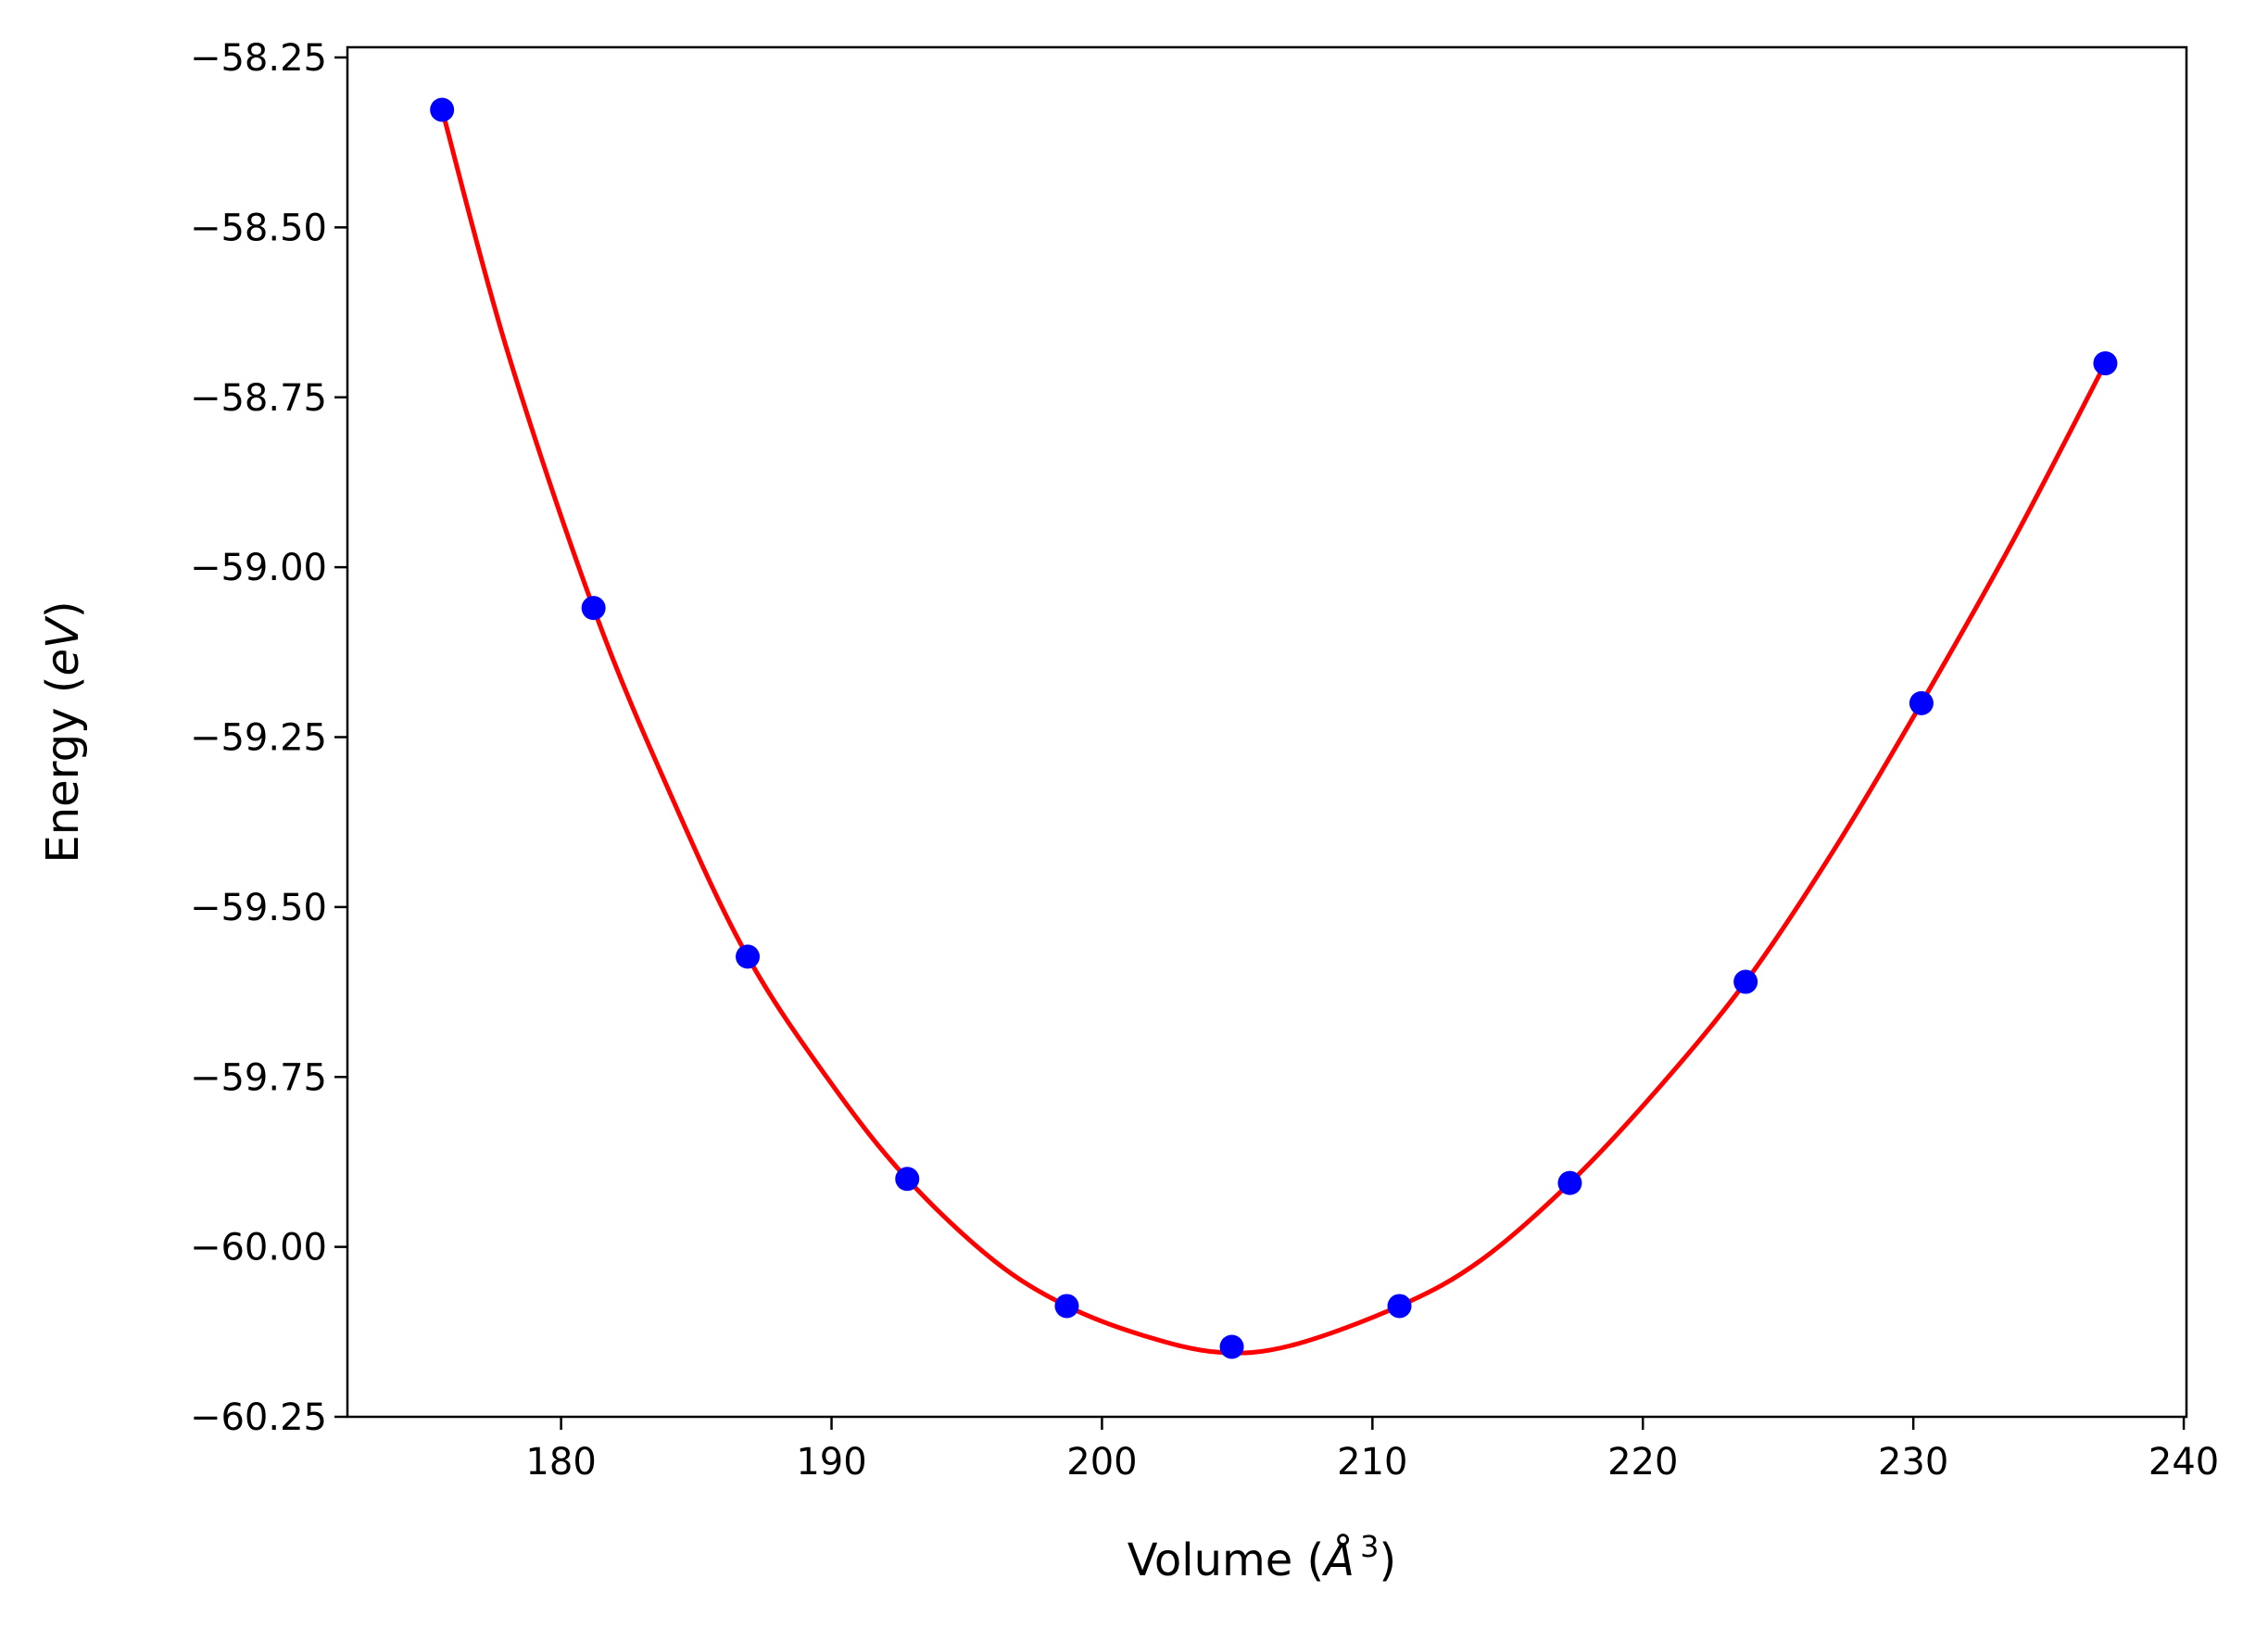 This screenshot has width=2268, height=1629. Describe the element at coordinates (258, 738) in the screenshot. I see `y-tick-label: −59.25` at that location.